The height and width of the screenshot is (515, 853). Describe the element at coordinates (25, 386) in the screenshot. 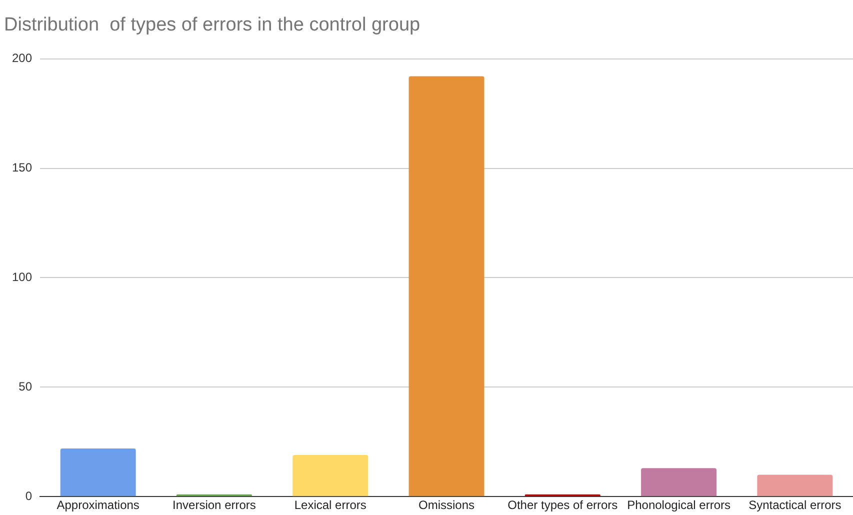

I see `y-tick-label: 50` at that location.